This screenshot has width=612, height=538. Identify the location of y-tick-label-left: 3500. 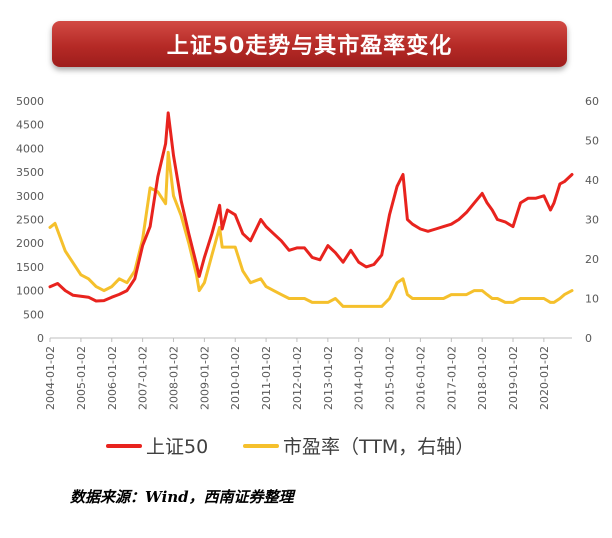
(30, 172).